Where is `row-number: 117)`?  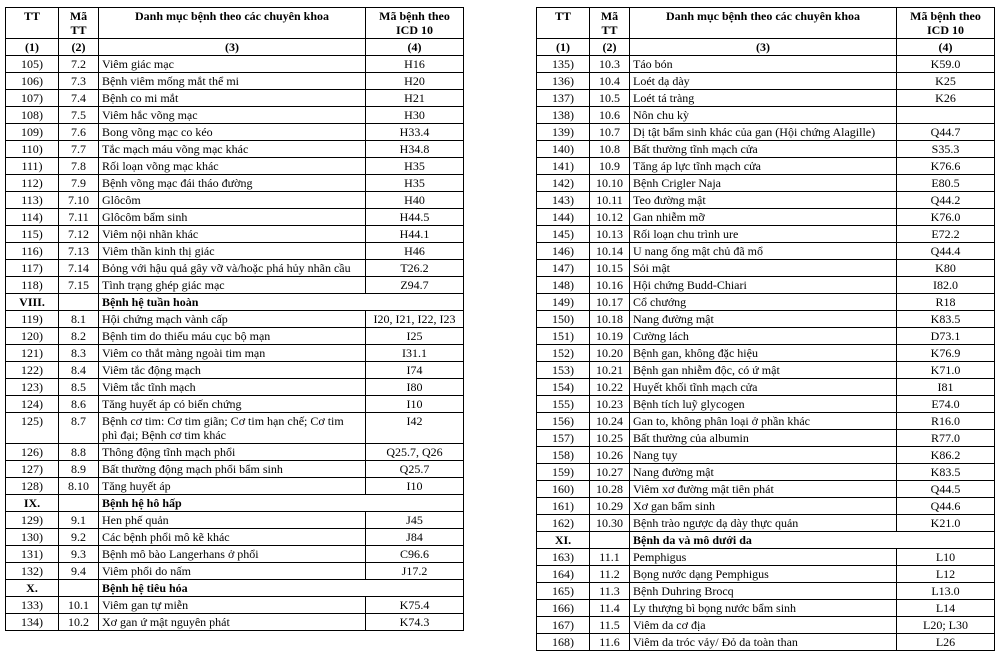
row-number: 117) is located at coordinates (32, 268).